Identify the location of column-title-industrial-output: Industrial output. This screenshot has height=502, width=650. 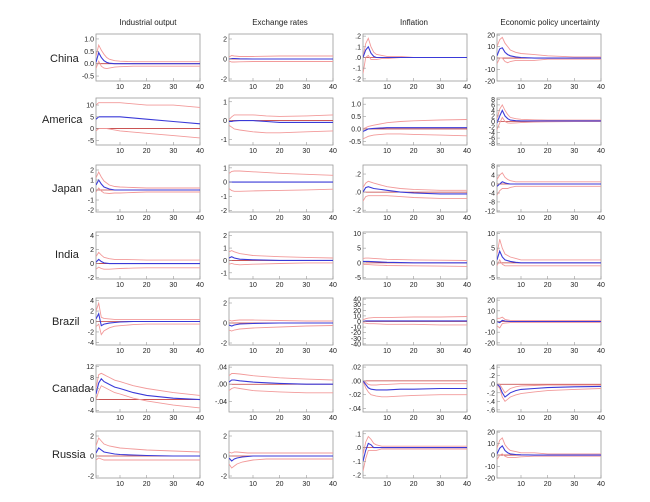
(149, 22).